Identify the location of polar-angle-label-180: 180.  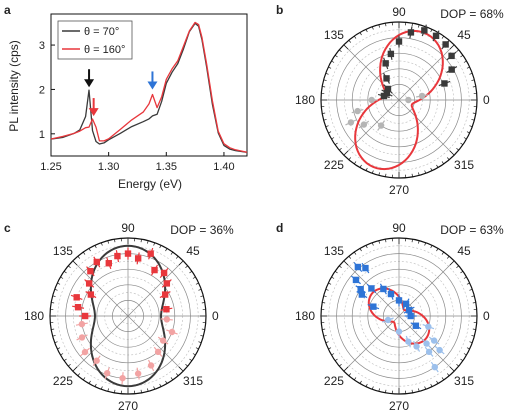
(305, 100).